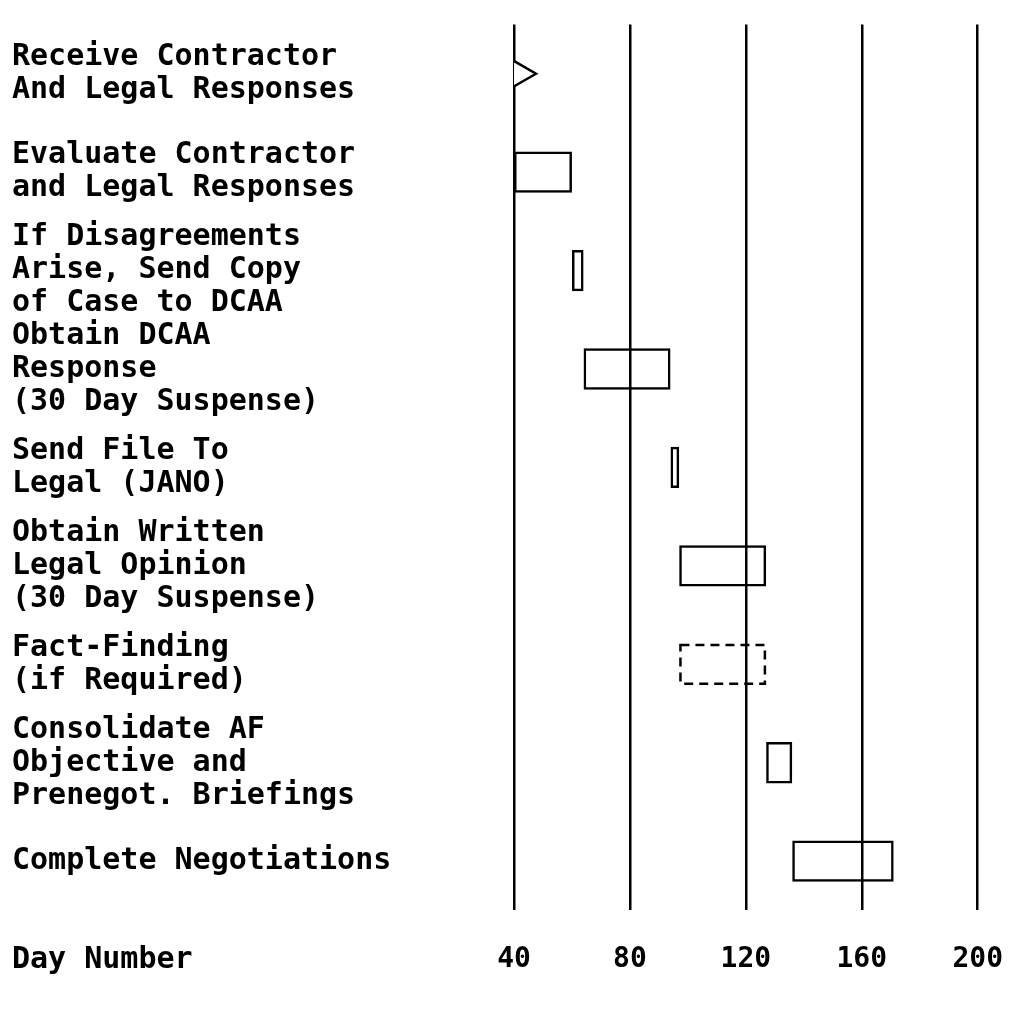 This screenshot has width=1036, height=1010. Describe the element at coordinates (184, 760) in the screenshot. I see `y-tick-label: Consolidate AF Objective and Prenegot. Briefings` at that location.